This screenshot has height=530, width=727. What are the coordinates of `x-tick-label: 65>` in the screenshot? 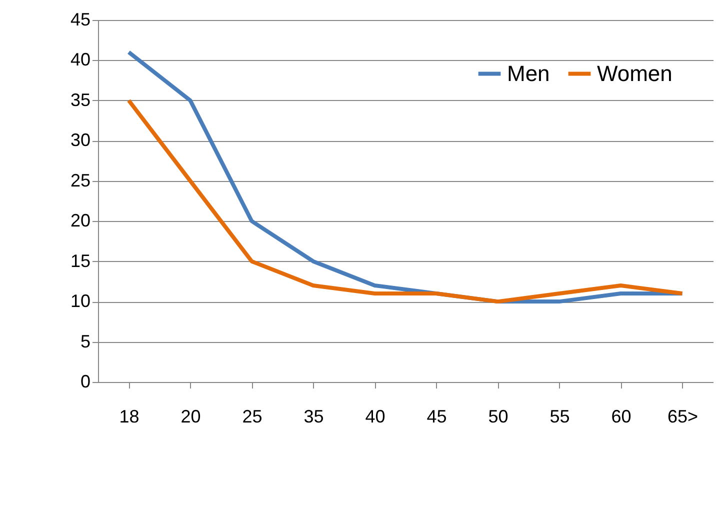 It's located at (682, 416).